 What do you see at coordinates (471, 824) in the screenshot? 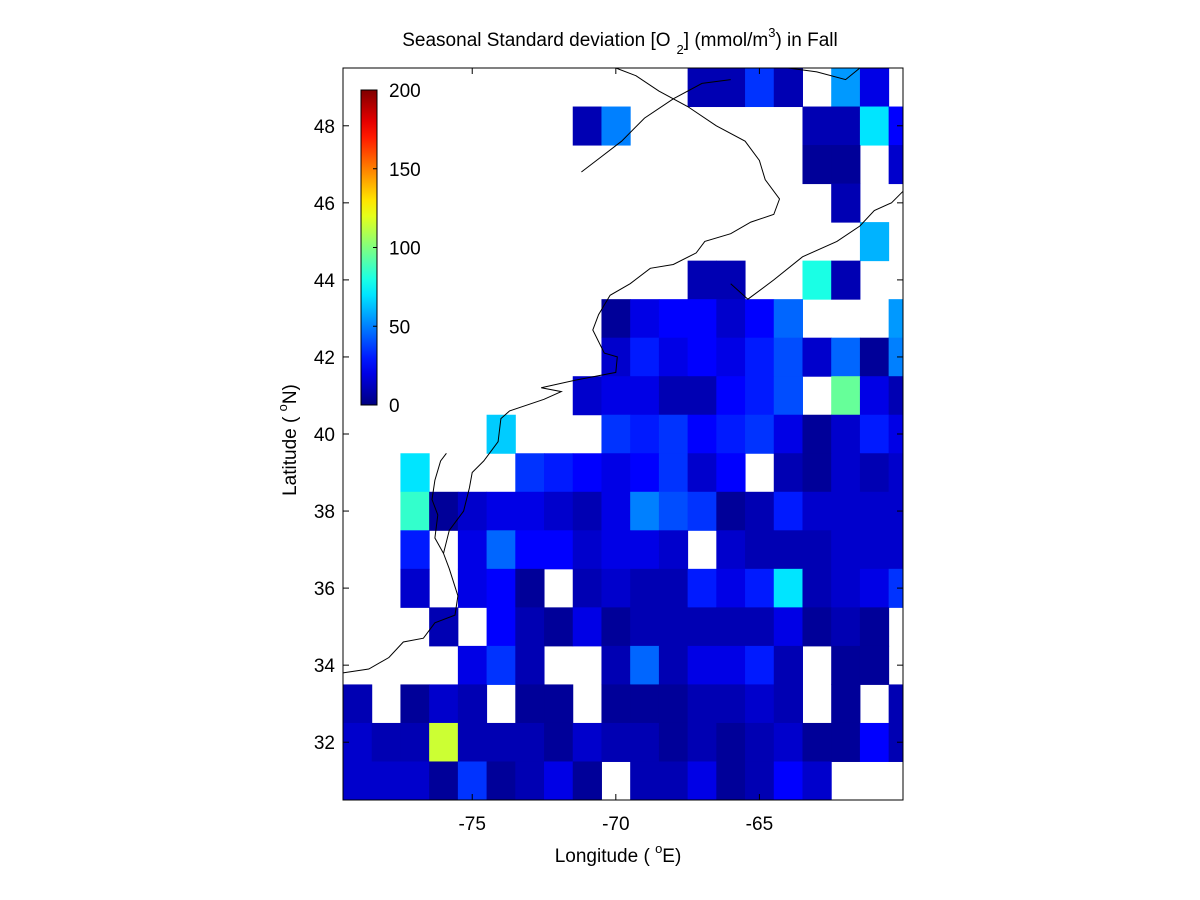
I see `x-tick-label: -75` at bounding box center [471, 824].